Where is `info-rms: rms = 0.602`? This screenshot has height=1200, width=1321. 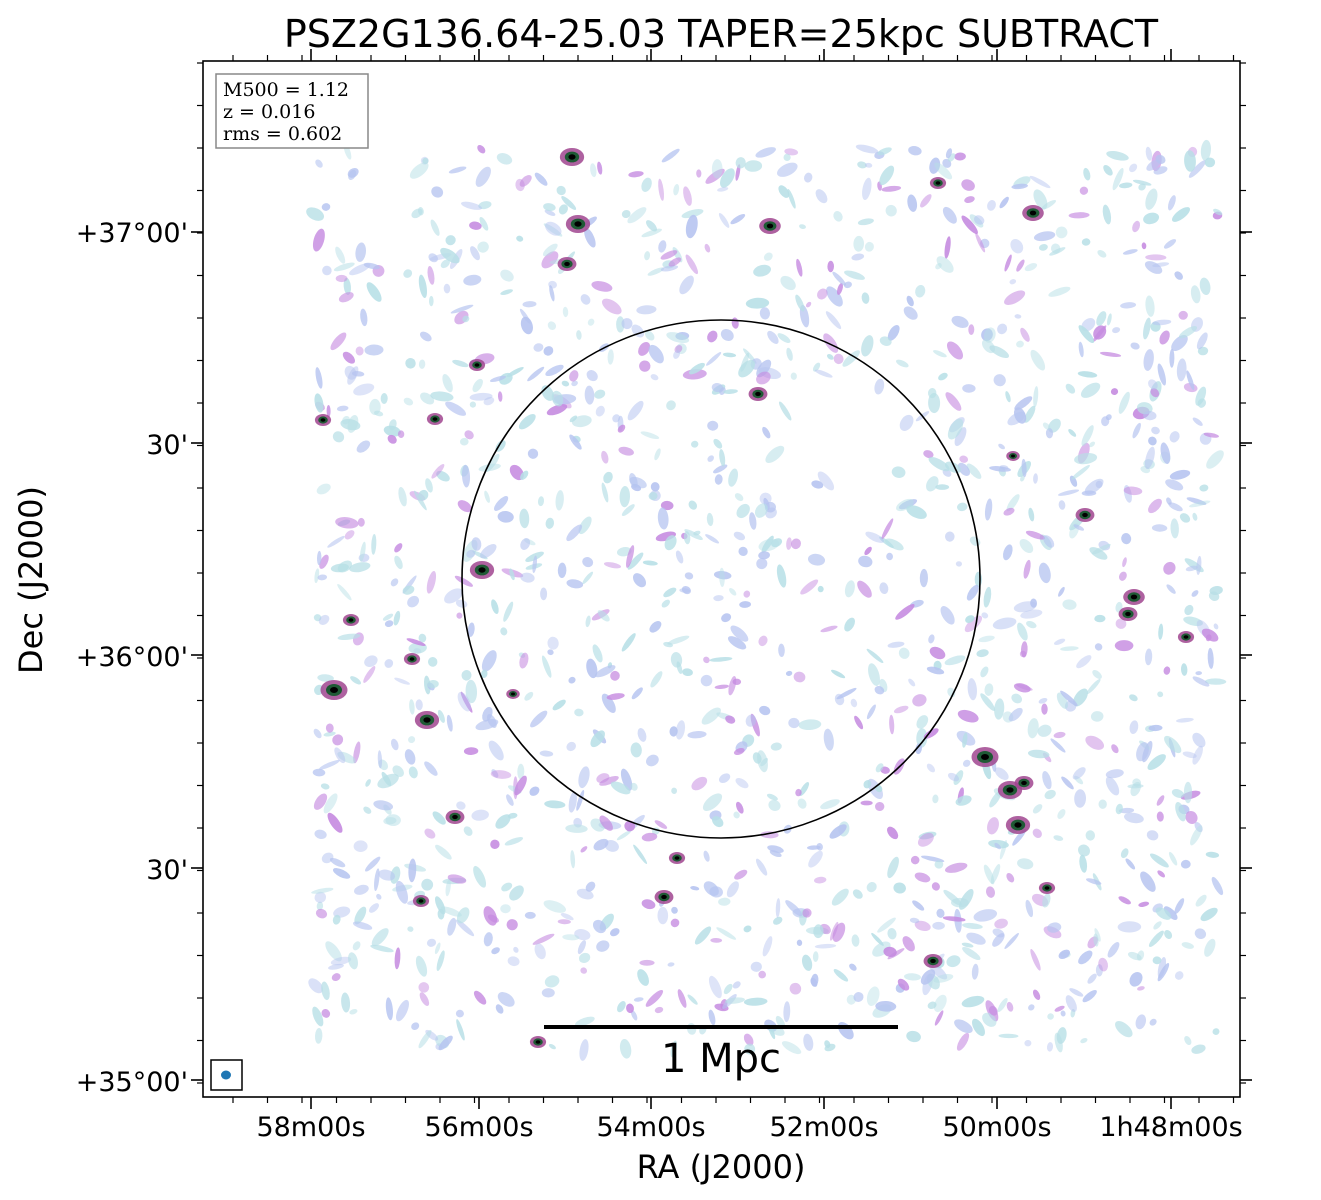
info-rms: rms = 0.602 is located at coordinates (282, 134).